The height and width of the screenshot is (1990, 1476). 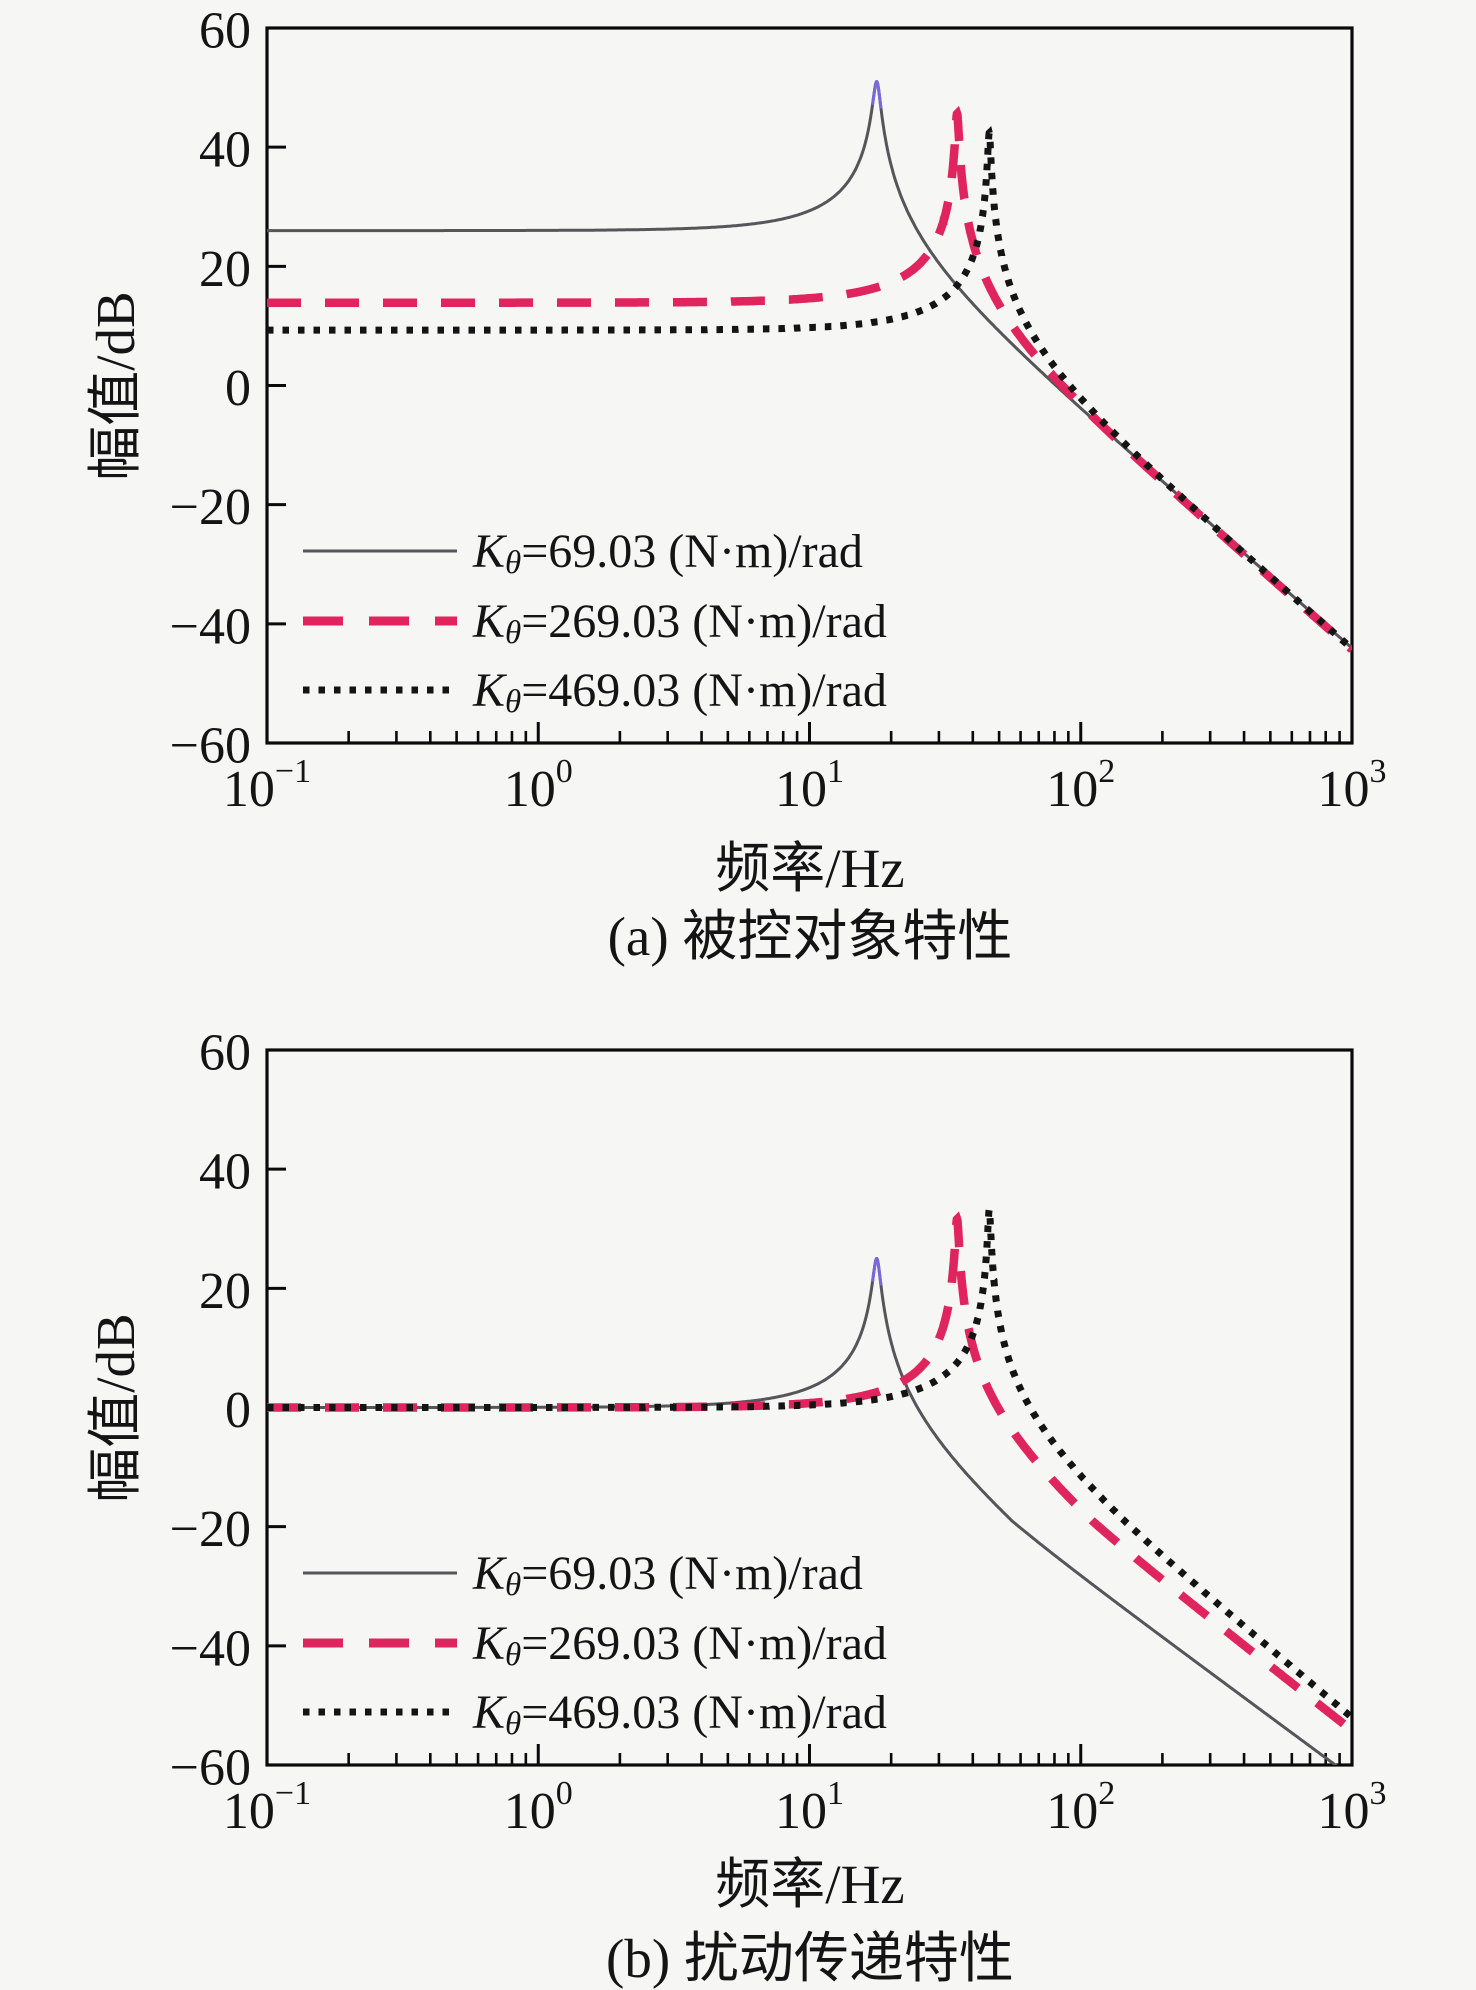 I want to click on y-axis-label-b: 幅值/dB, so click(x=115, y=1408).